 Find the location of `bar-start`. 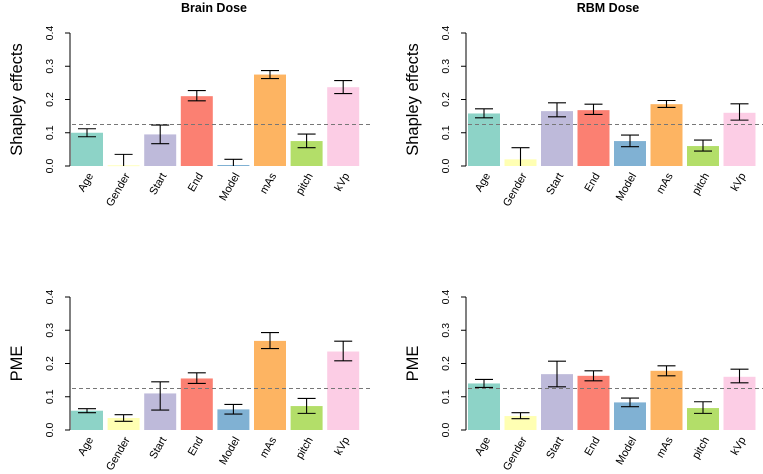

bar-start is located at coordinates (557, 138).